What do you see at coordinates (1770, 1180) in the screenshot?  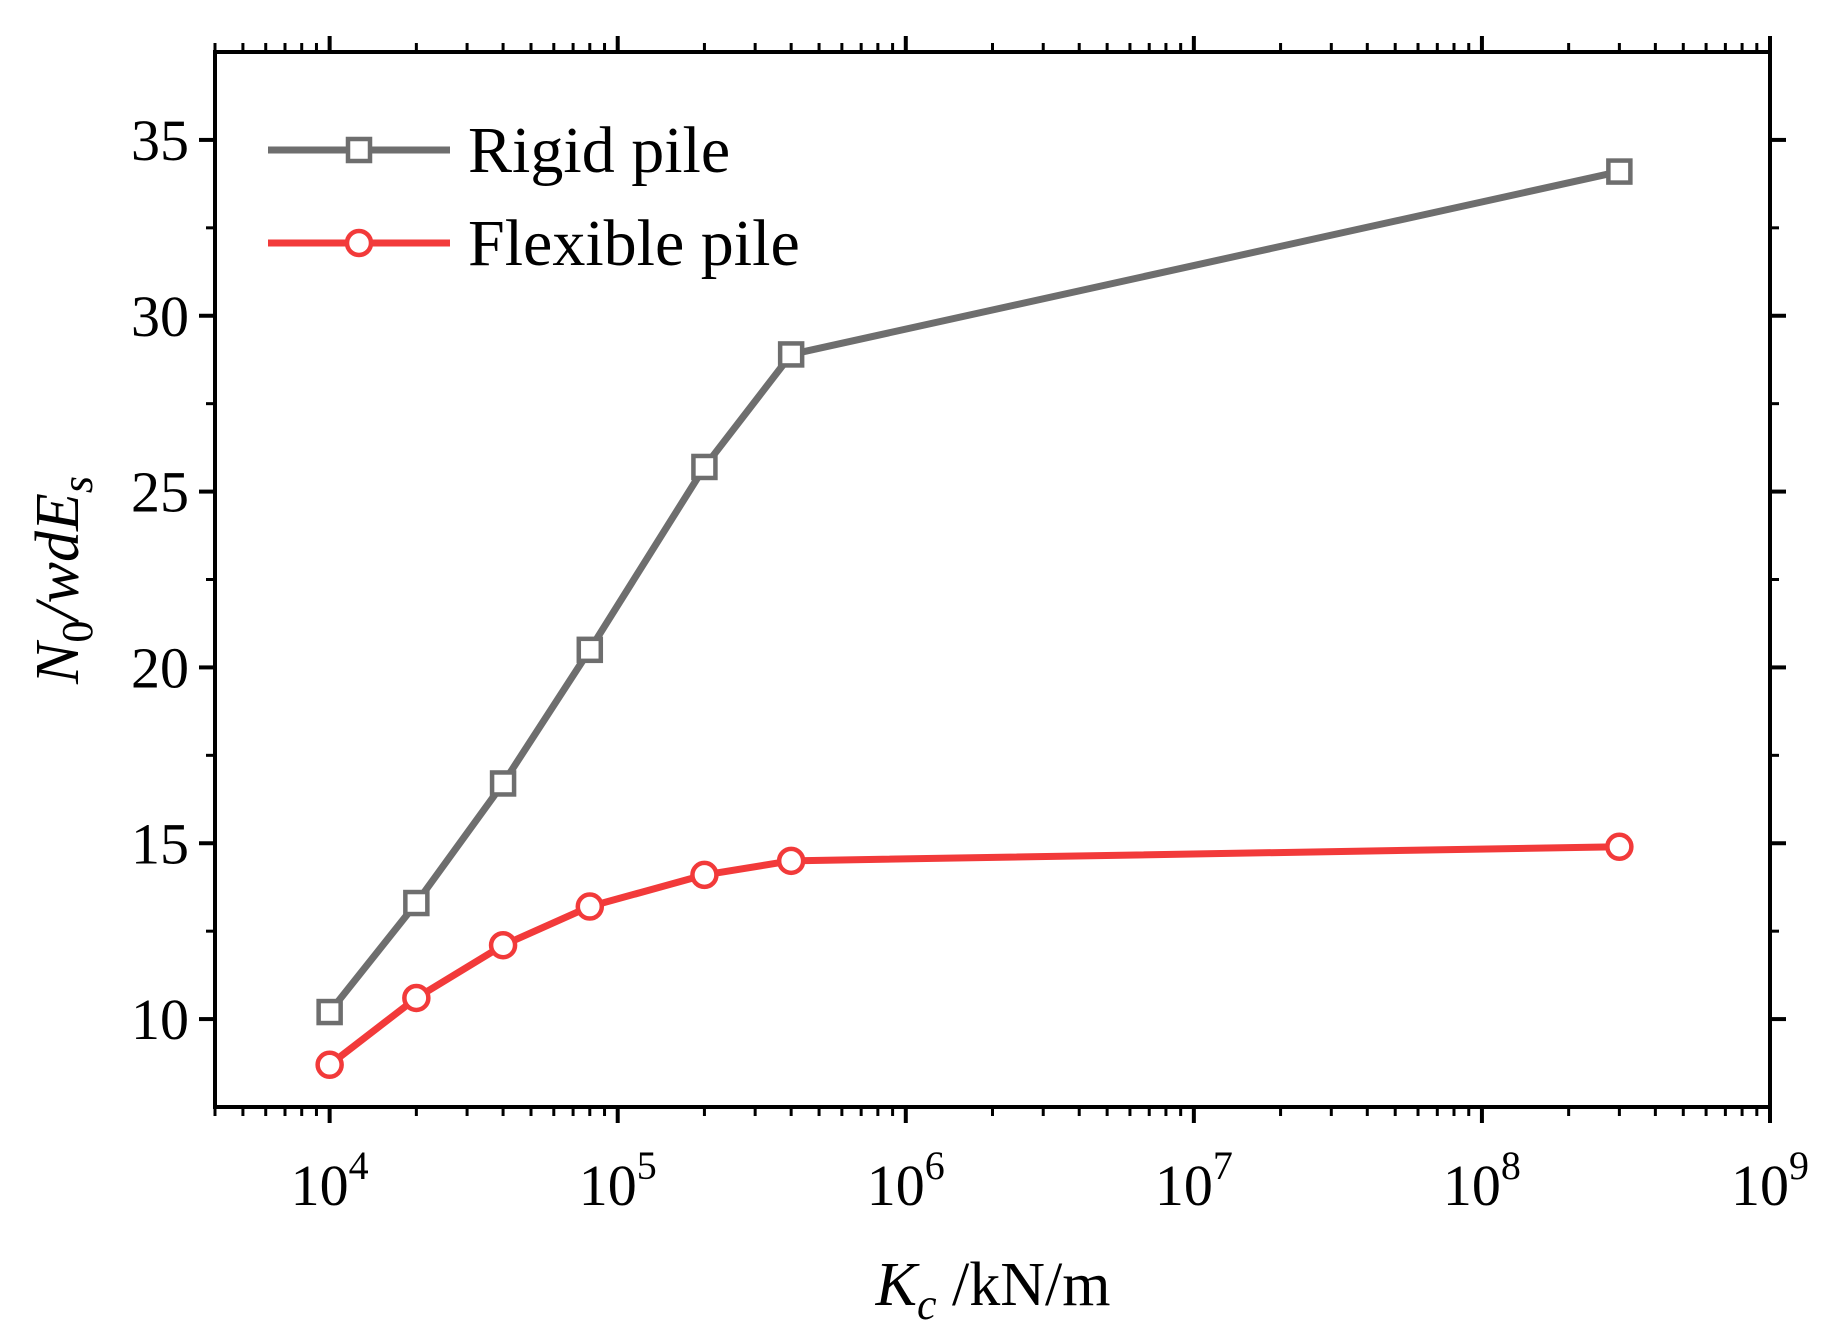 I see `x-tick-label: 10⁹` at bounding box center [1770, 1180].